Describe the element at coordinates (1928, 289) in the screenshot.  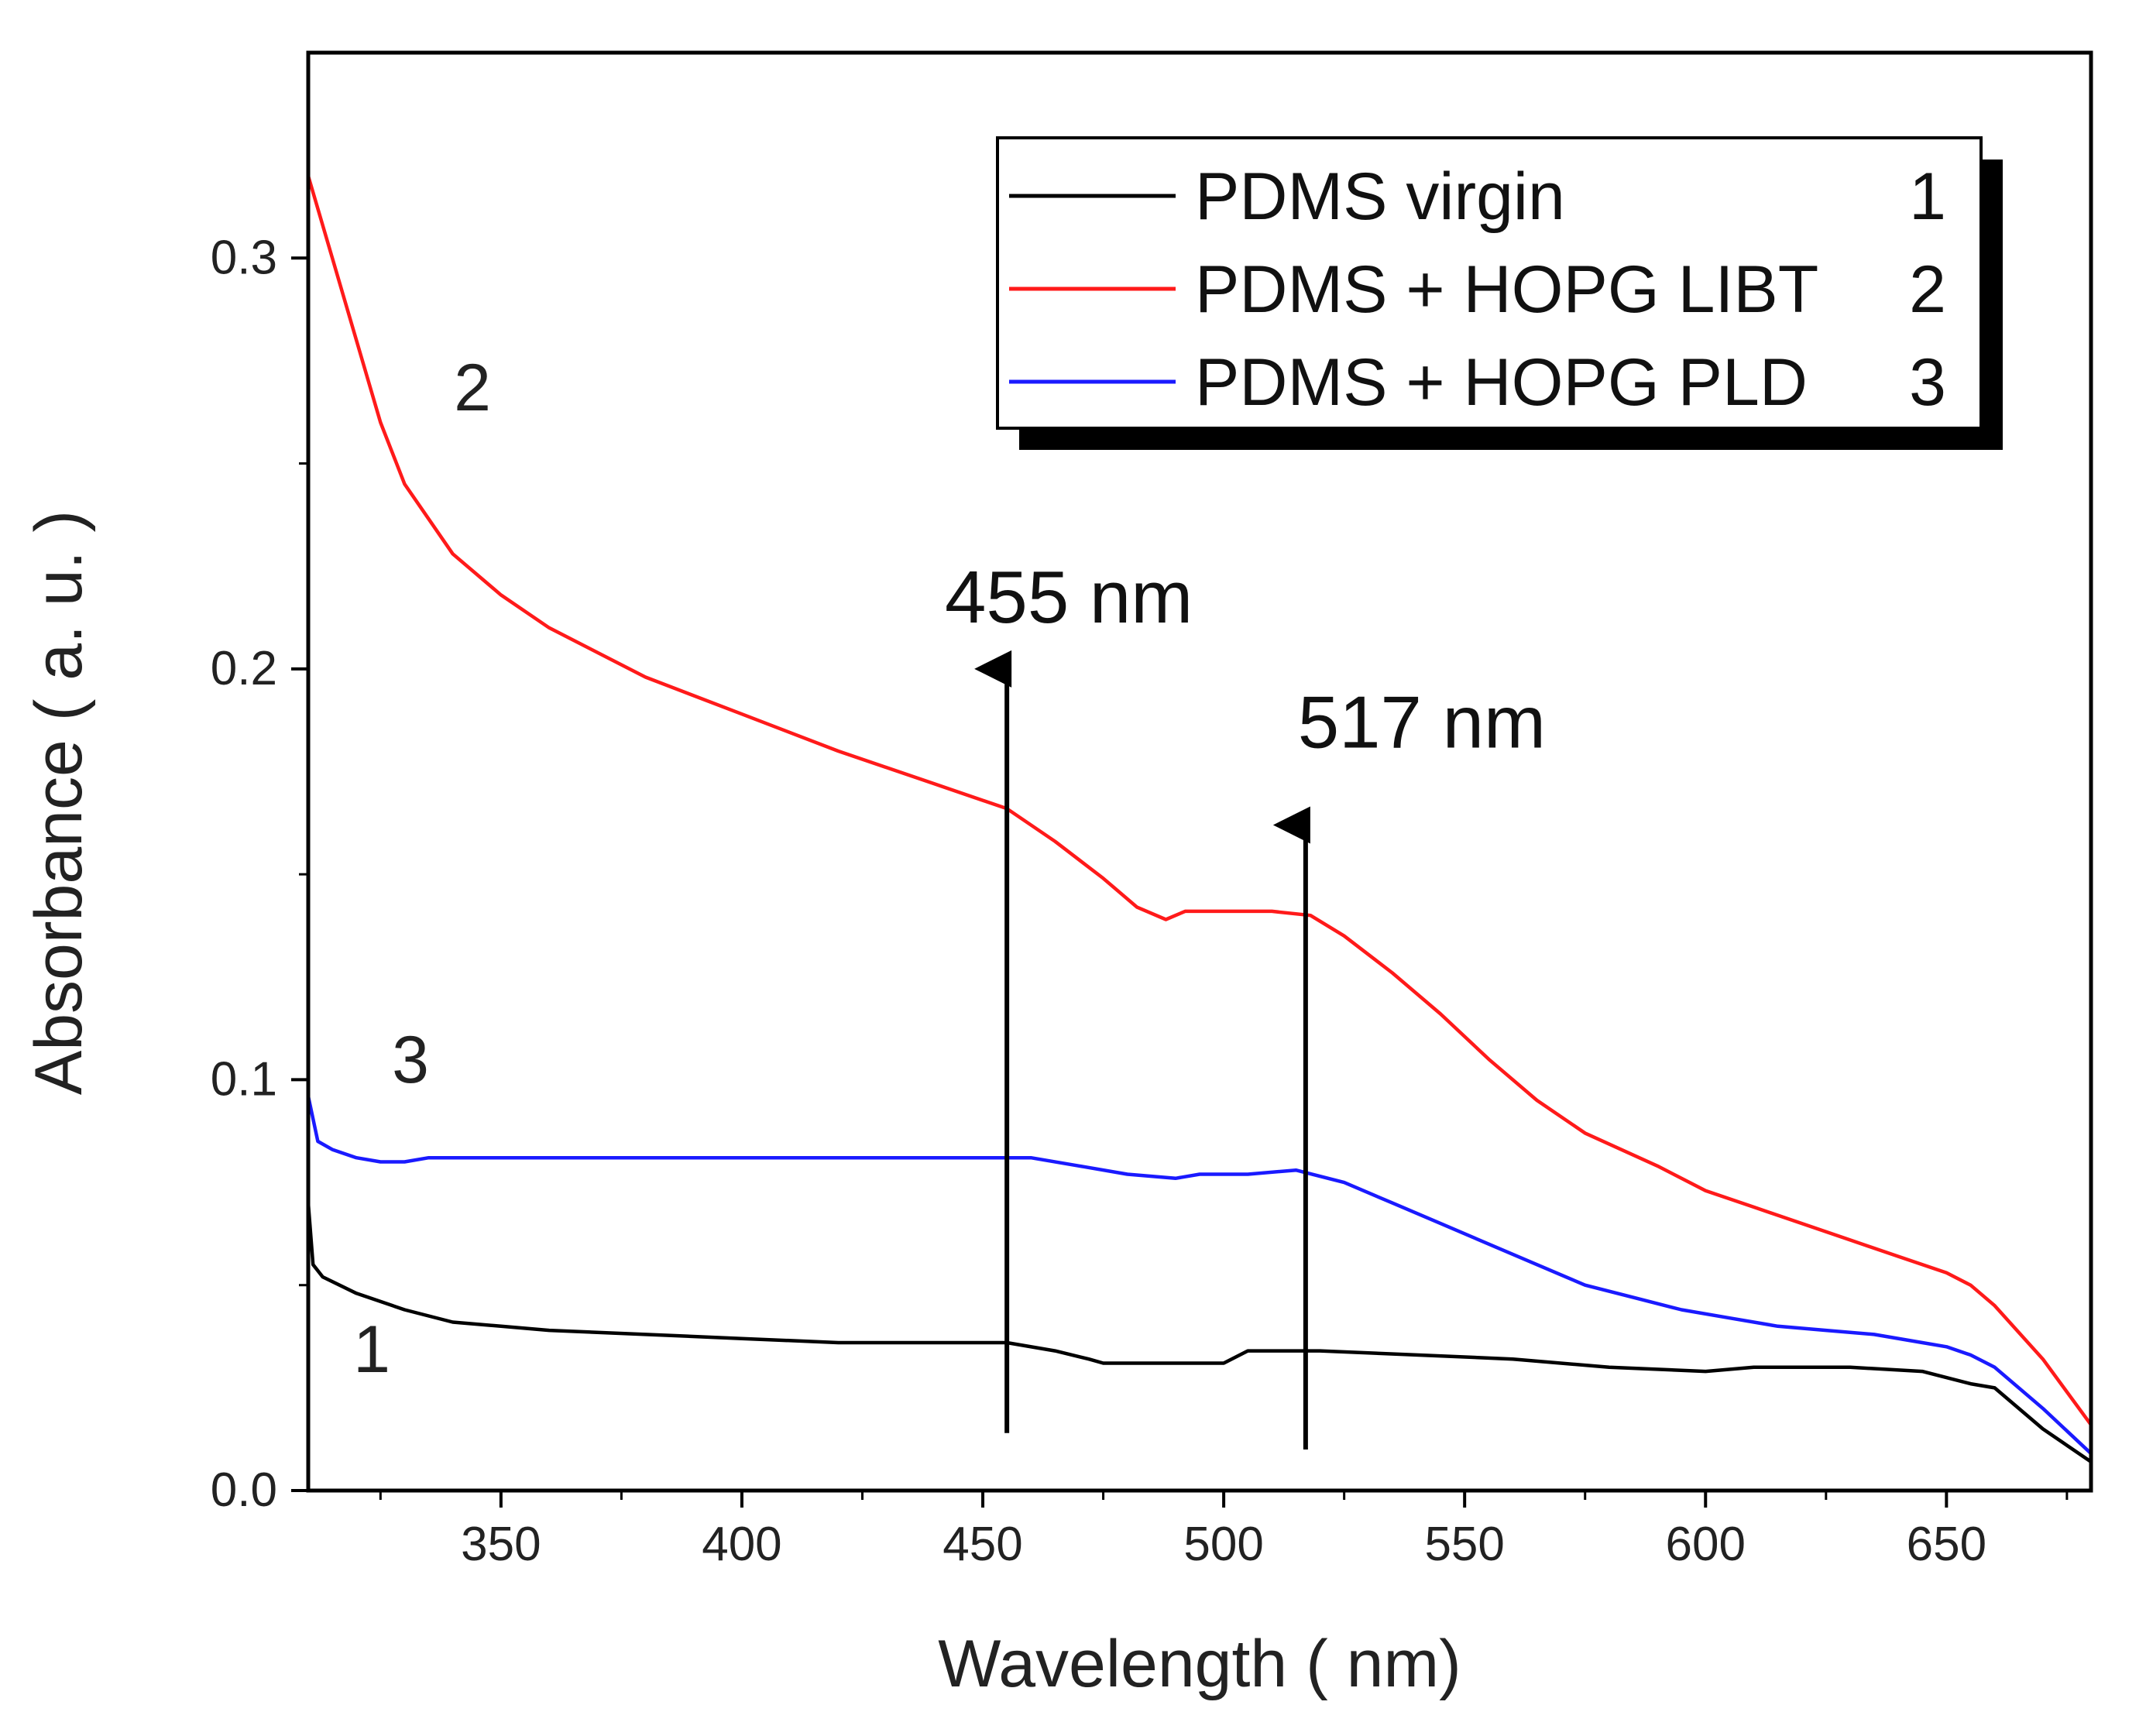
I see `legend-number: 2` at that location.